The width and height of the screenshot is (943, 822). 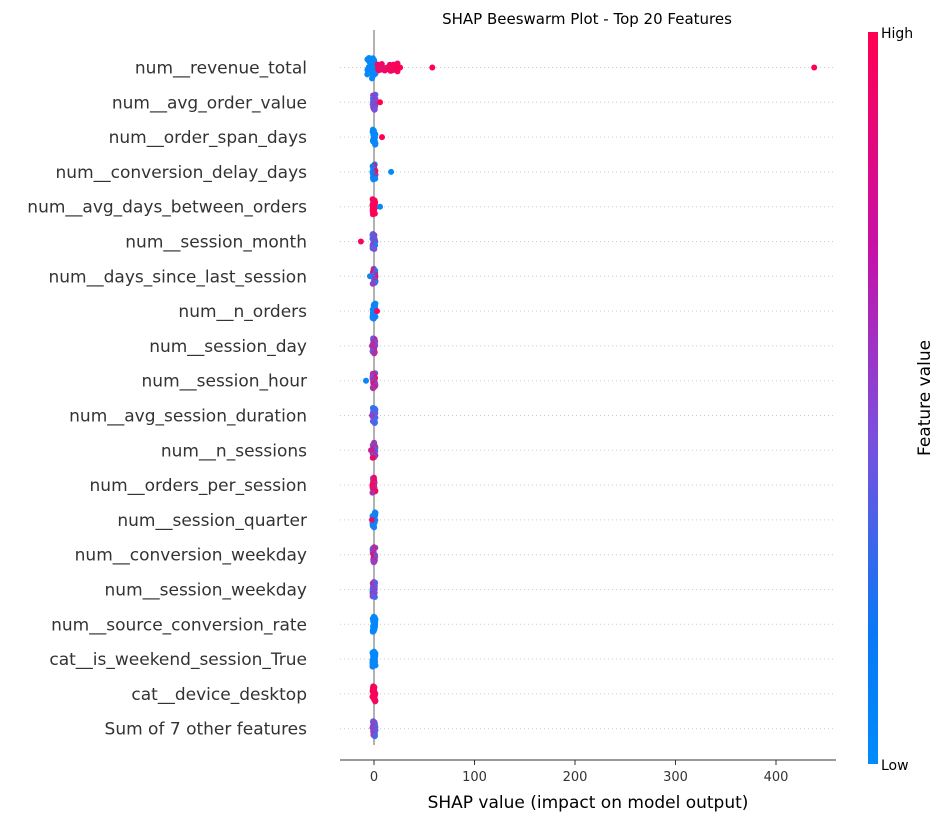 What do you see at coordinates (897, 34) in the screenshot?
I see `colorbar-high-label: High` at bounding box center [897, 34].